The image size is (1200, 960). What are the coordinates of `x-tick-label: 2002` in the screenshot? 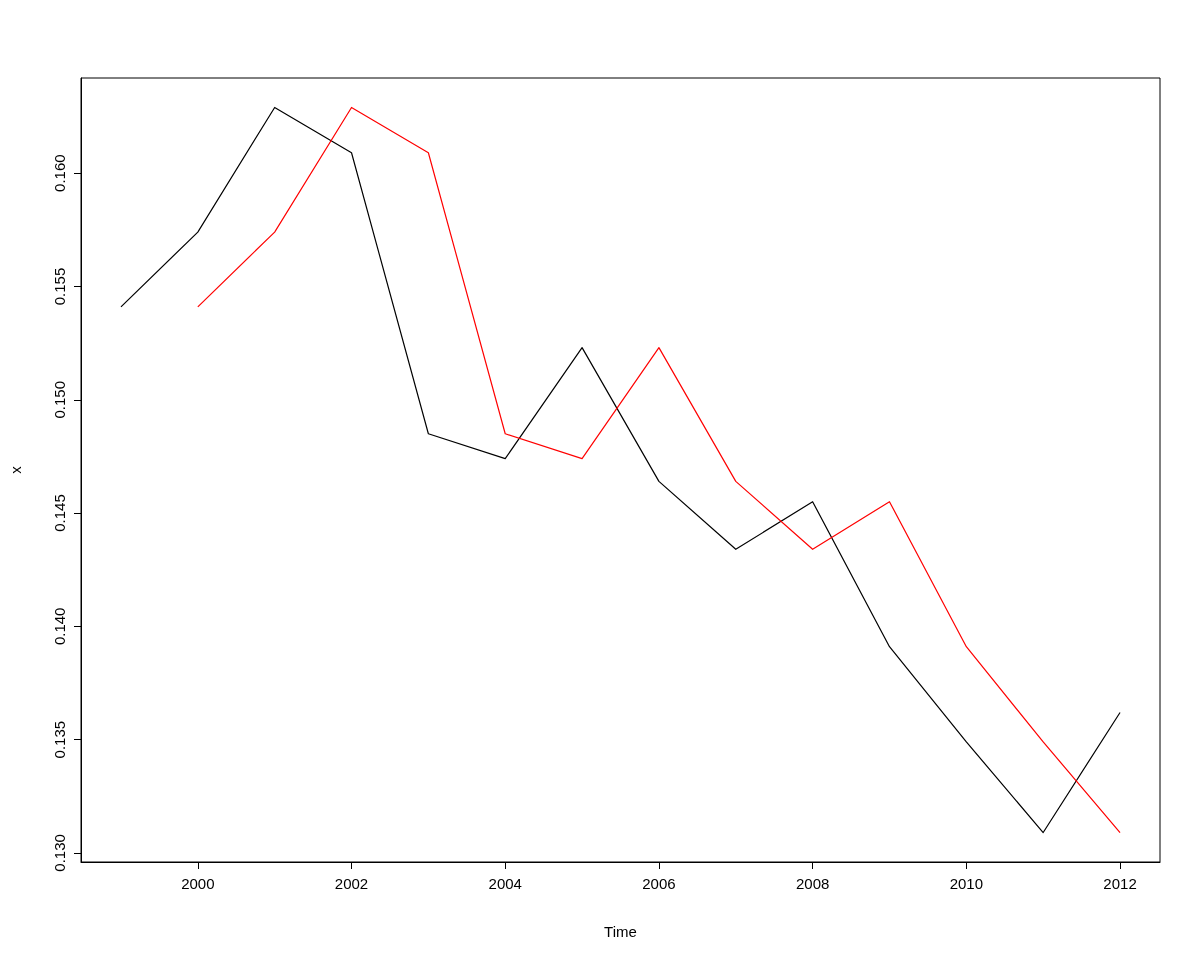 It's located at (351, 883).